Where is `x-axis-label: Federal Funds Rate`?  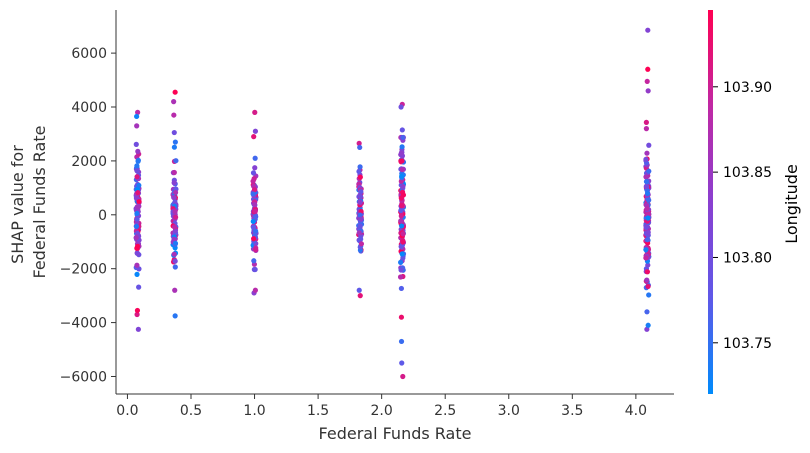 x-axis-label: Federal Funds Rate is located at coordinates (395, 433).